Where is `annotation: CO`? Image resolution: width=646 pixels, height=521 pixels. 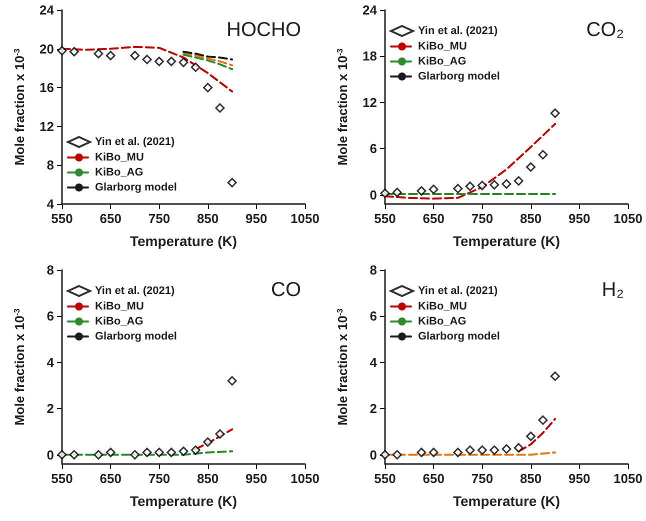 annotation: CO is located at coordinates (286, 290).